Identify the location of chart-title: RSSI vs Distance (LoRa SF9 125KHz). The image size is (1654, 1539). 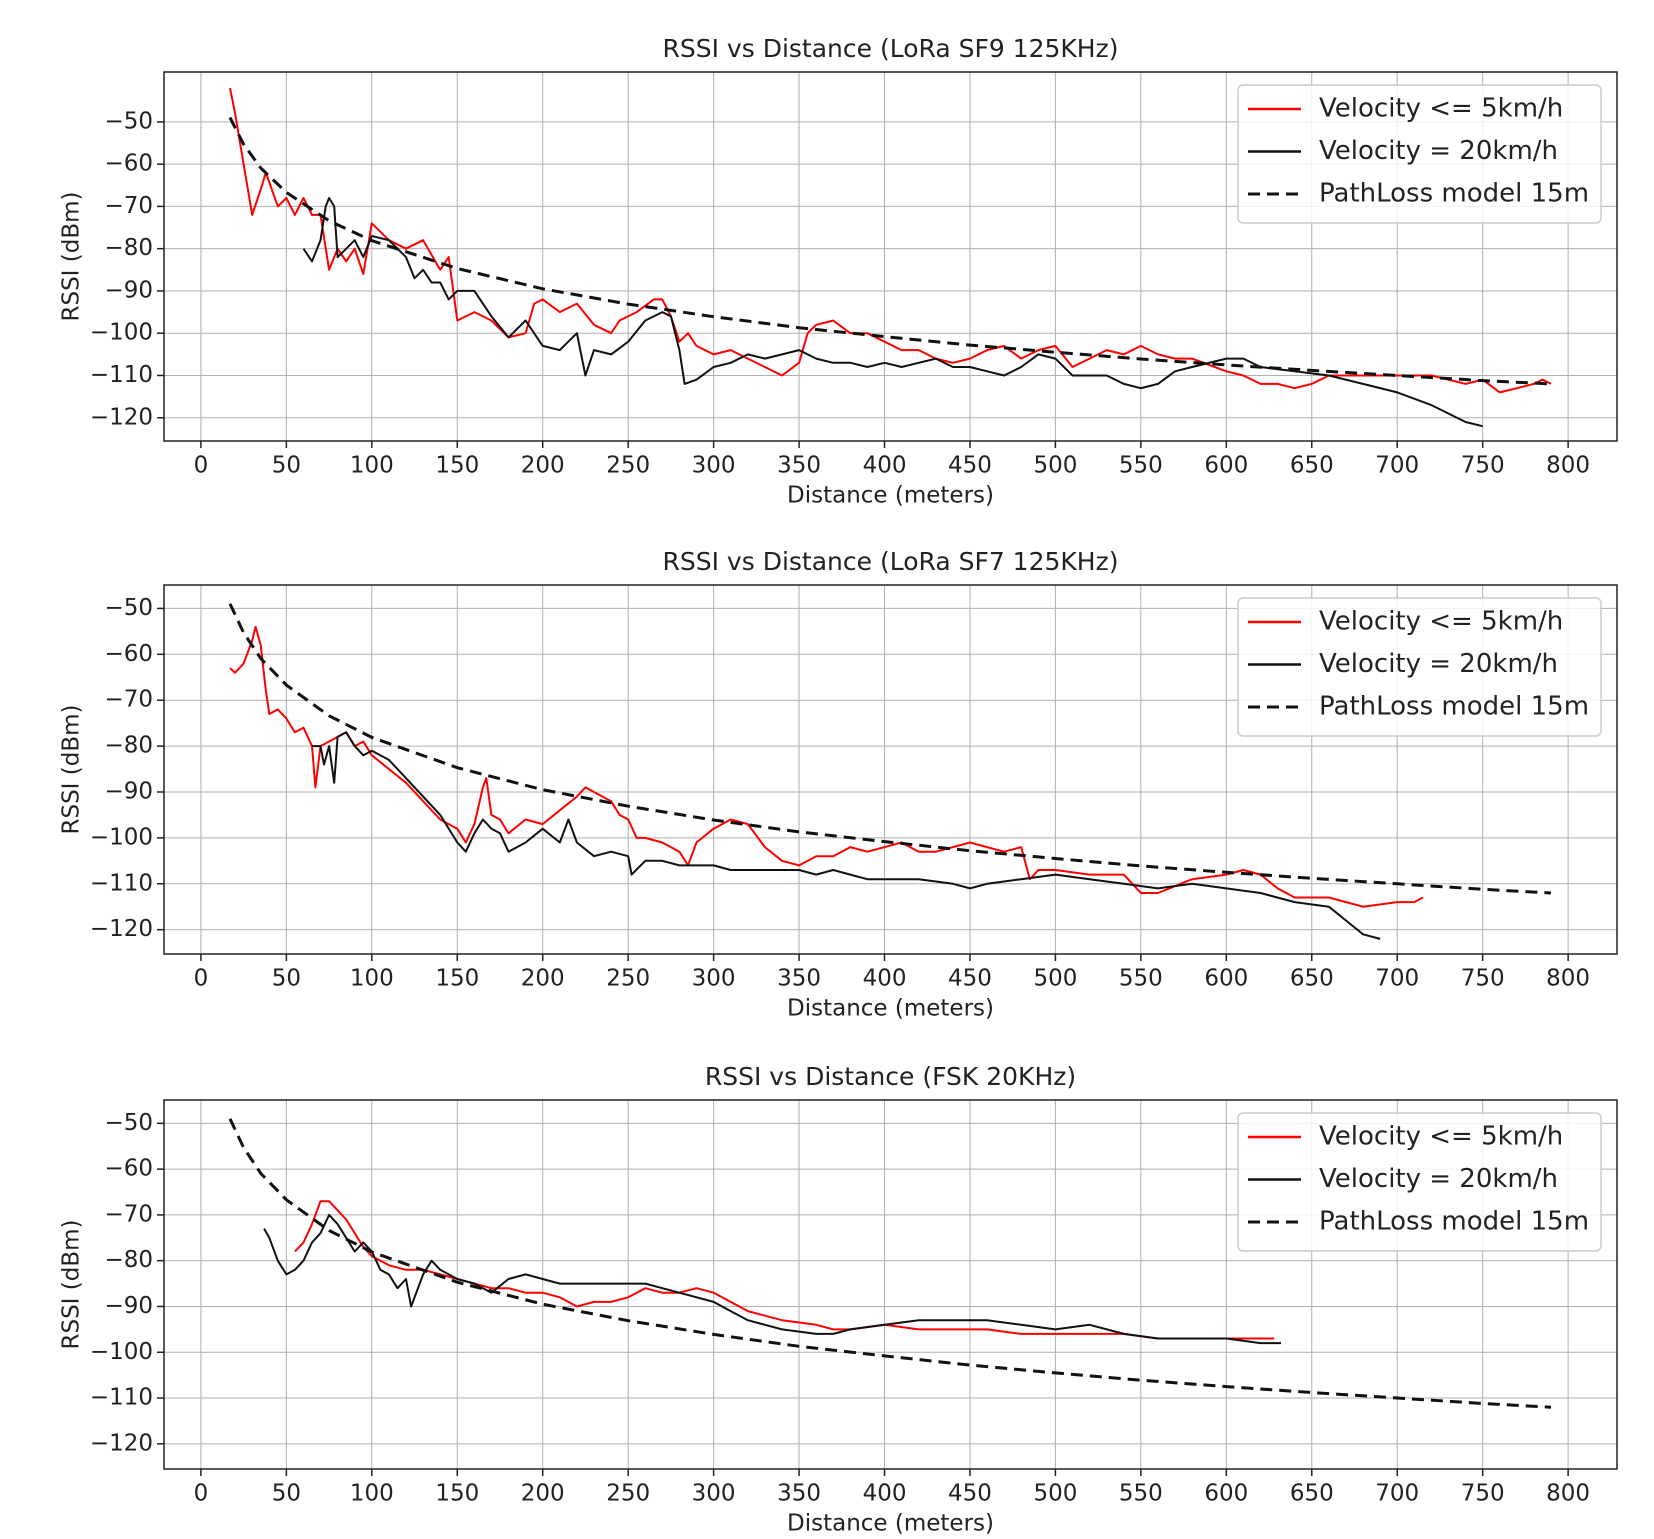
(891, 48).